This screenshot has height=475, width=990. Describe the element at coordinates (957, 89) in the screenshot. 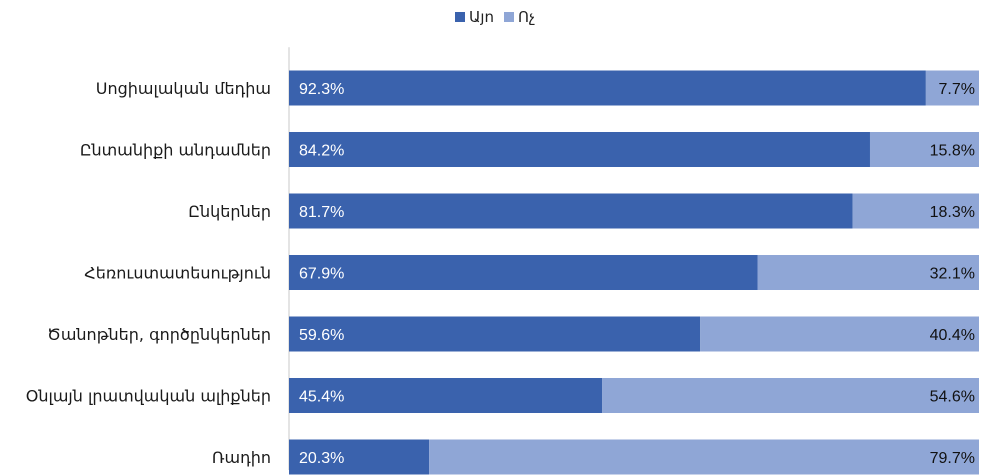

I see `data-label-no: 7.7%` at that location.